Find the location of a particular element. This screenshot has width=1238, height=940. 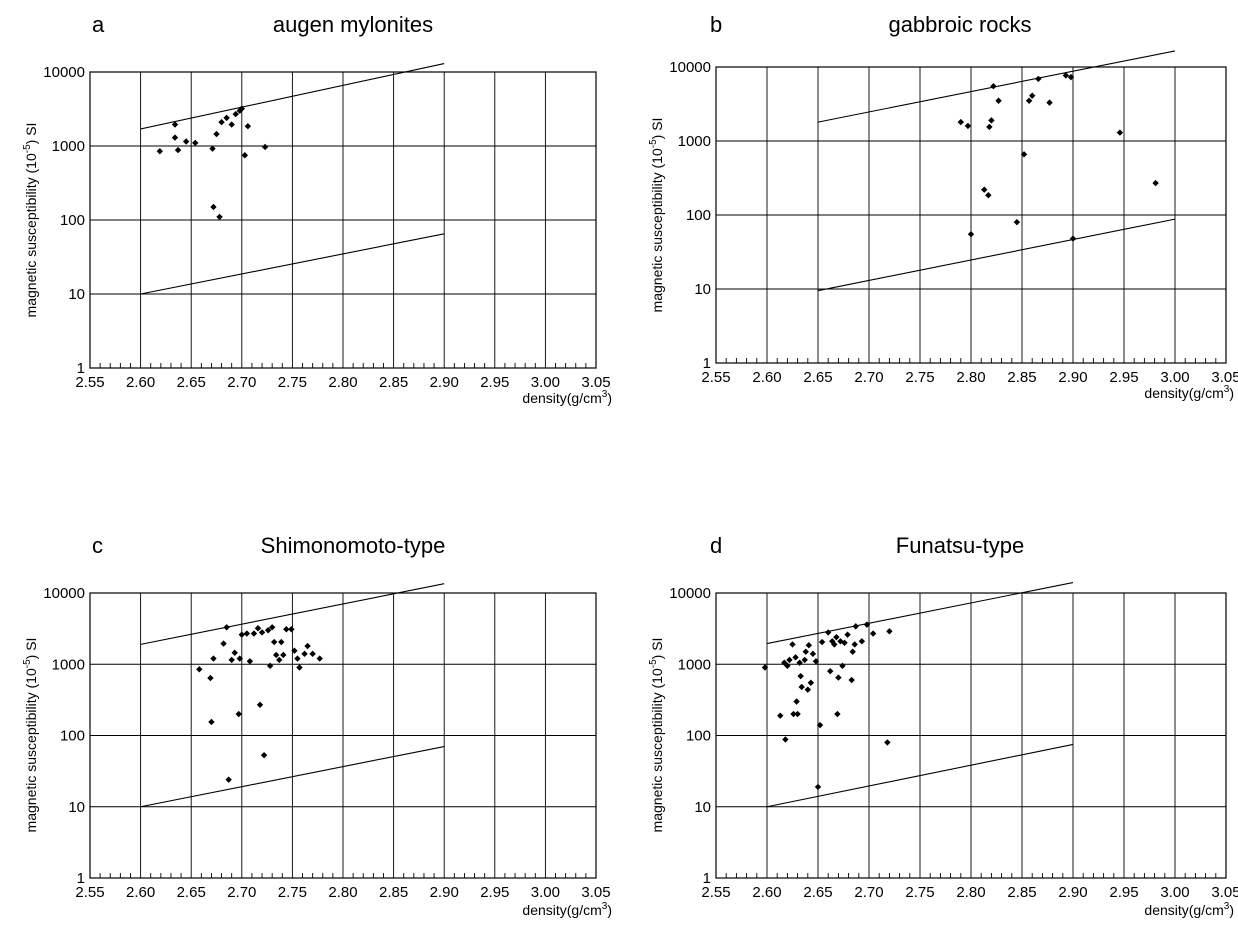

y-tick-label: 10000 is located at coordinates (64, 593).